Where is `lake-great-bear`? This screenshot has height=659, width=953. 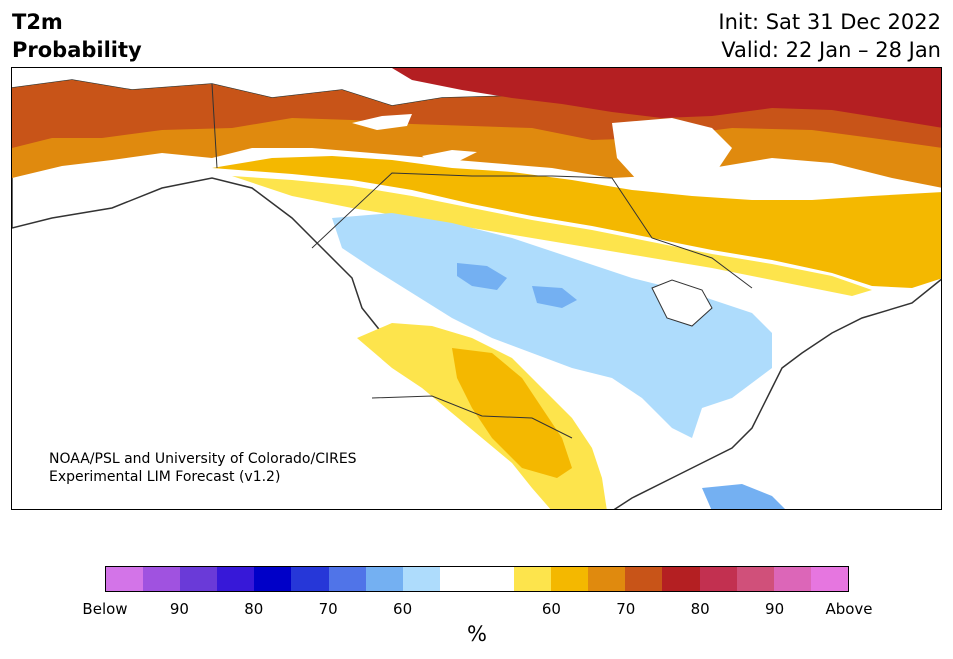
lake-great-bear is located at coordinates (449, 157).